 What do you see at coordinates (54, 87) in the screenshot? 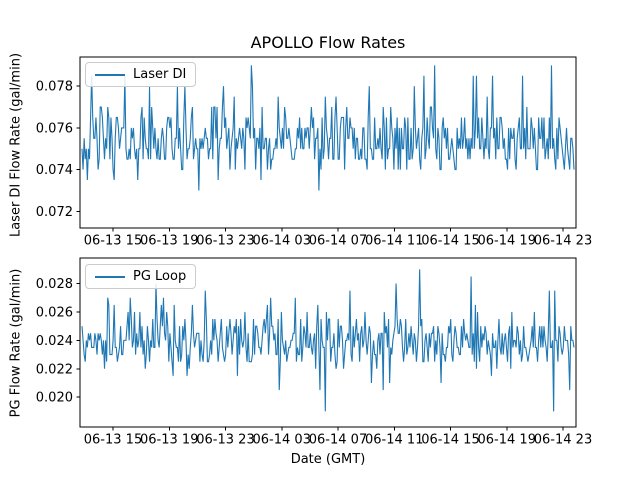
I see `y-tick-label: 0.078` at bounding box center [54, 87].